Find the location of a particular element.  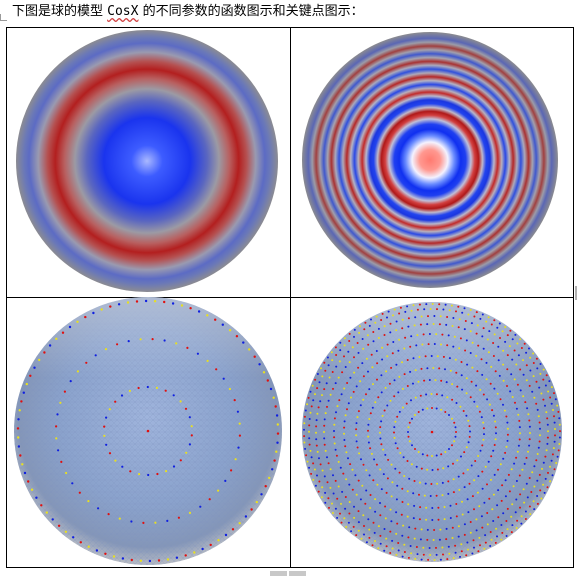

paragraph-corner-mark is located at coordinates (3, 17).